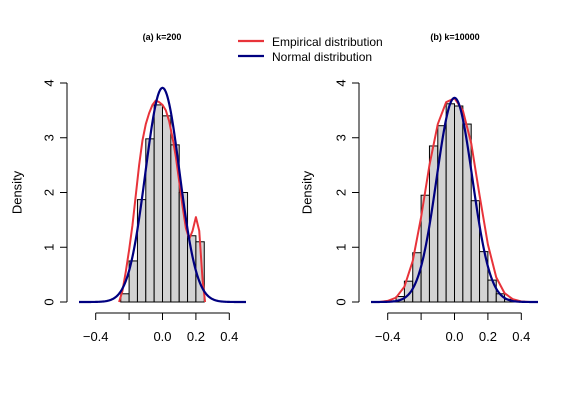 The image size is (581, 403). I want to click on panel-title: (b) k=10000, so click(454, 37).